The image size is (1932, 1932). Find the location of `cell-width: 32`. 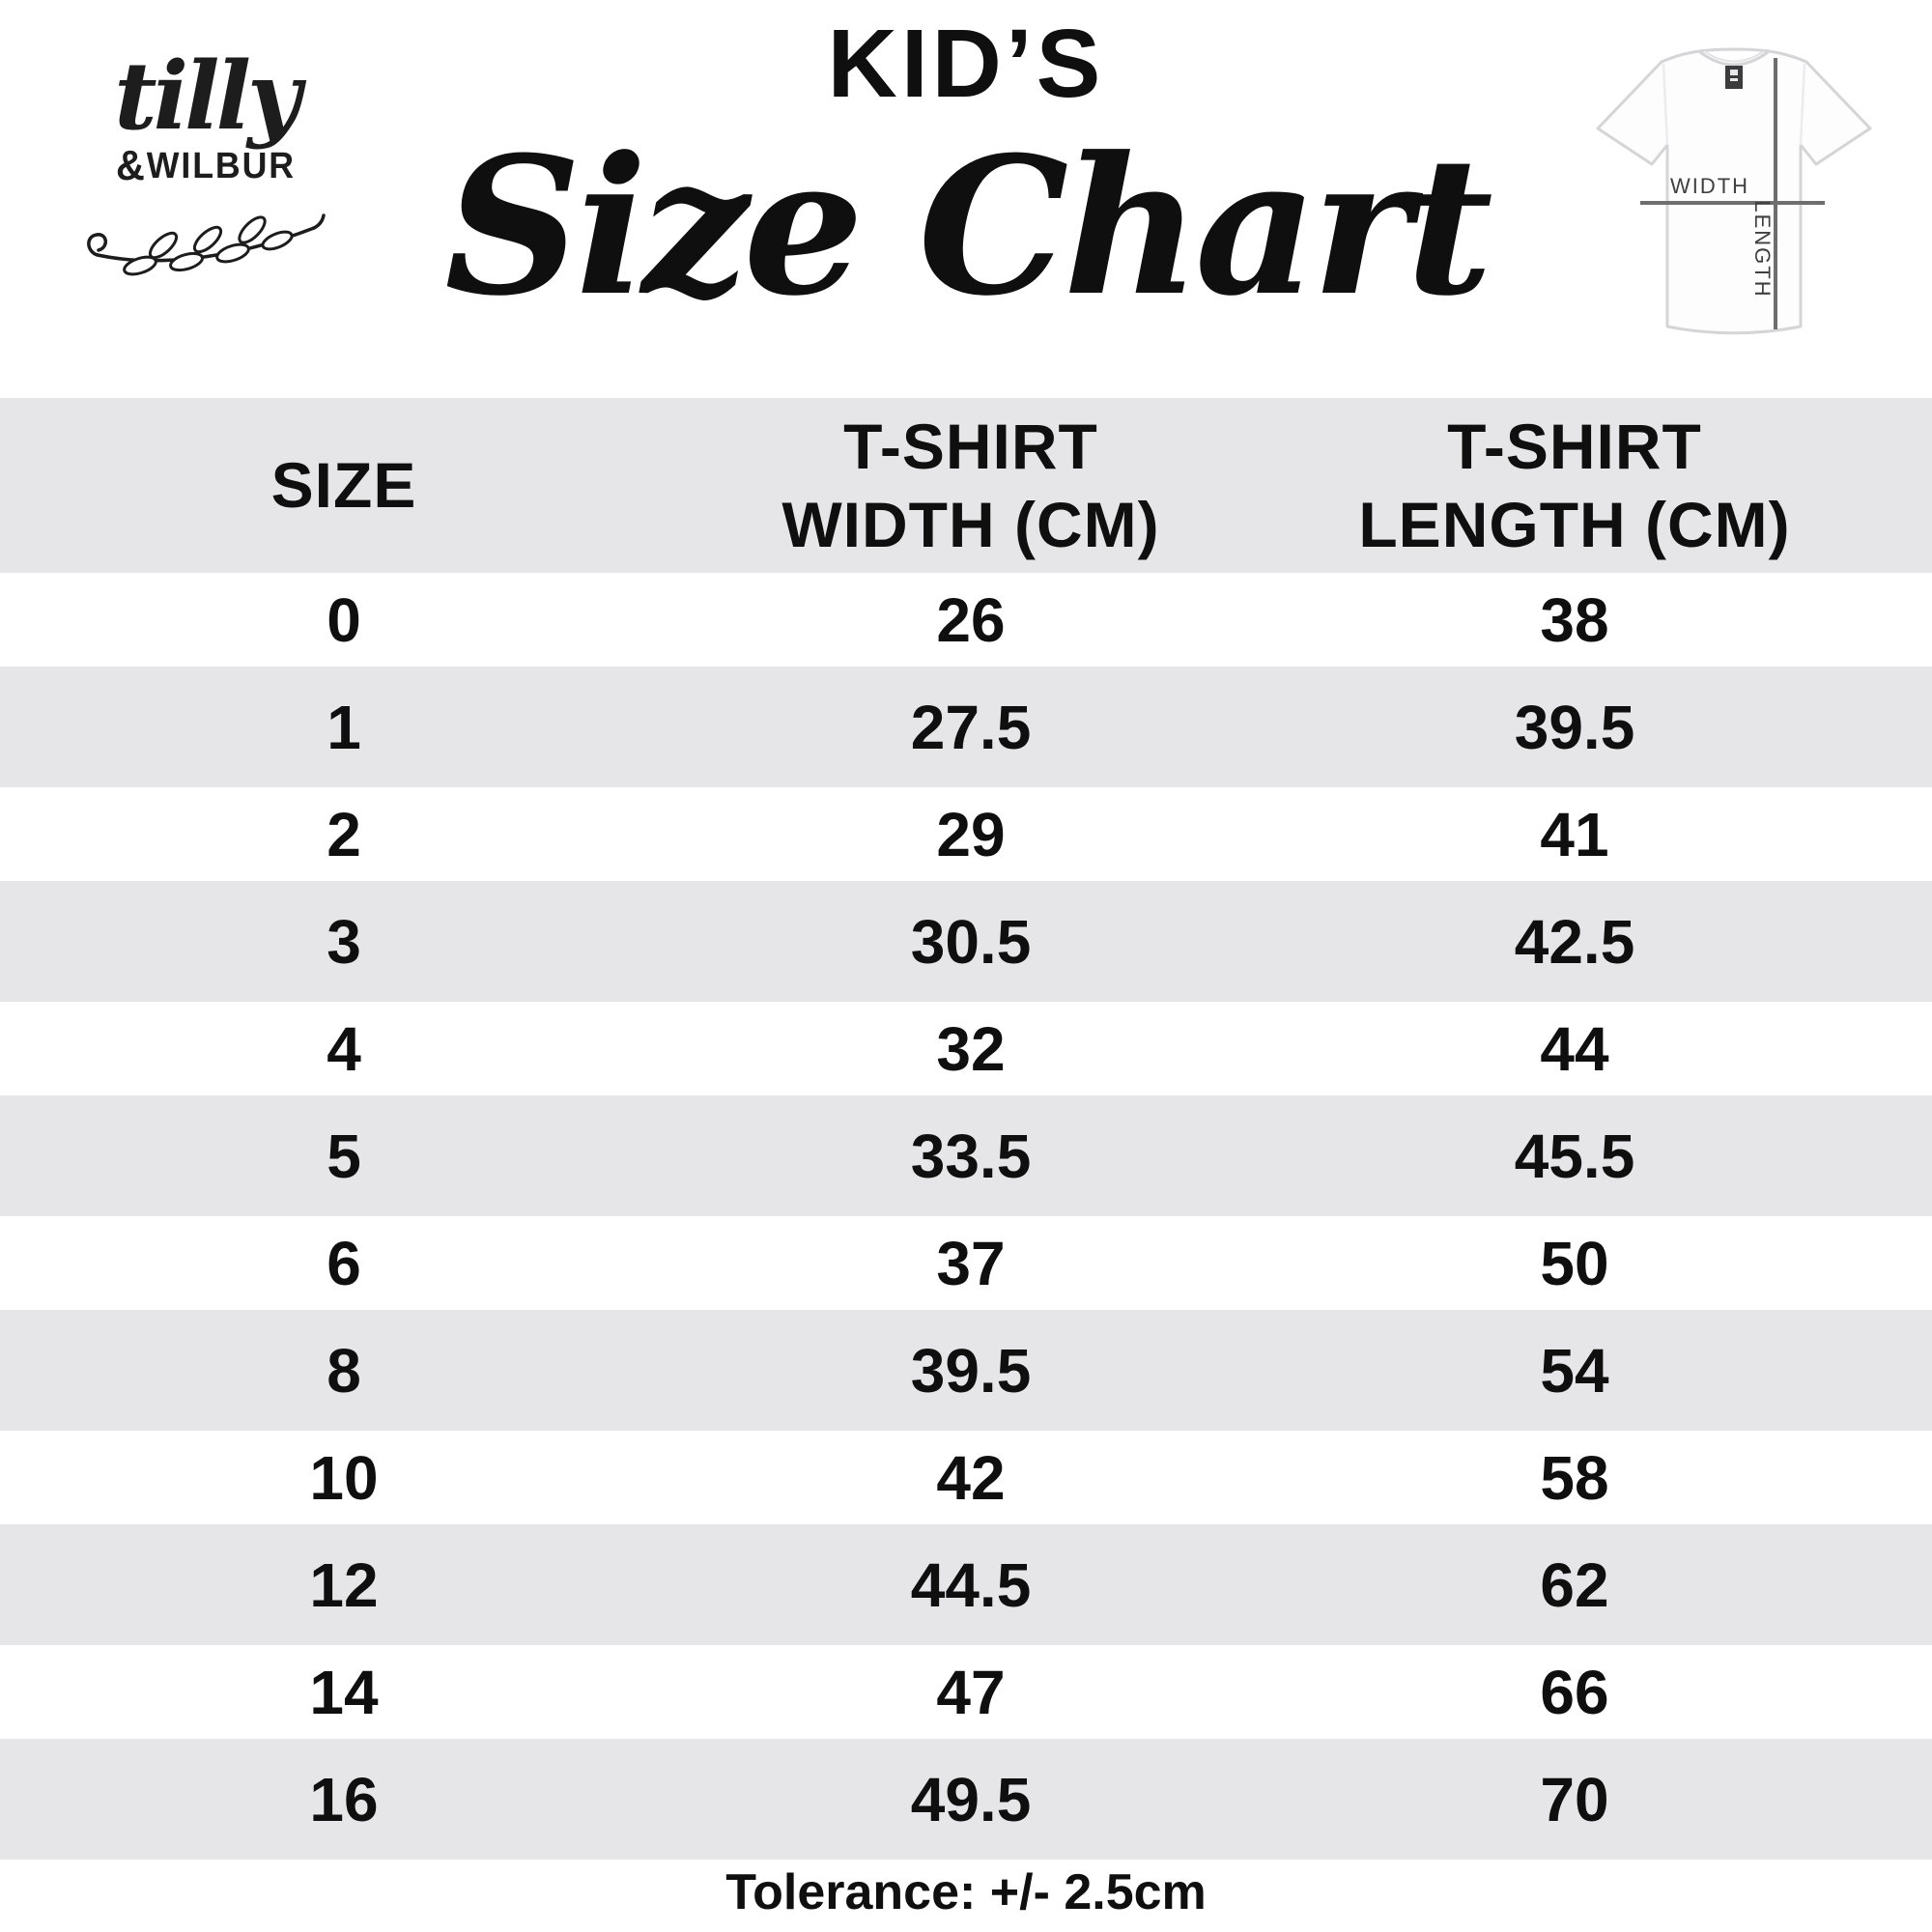

cell-width: 32 is located at coordinates (971, 1048).